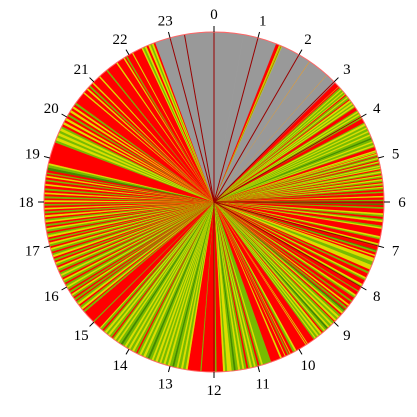  What do you see at coordinates (165, 385) in the screenshot?
I see `hour-label-13: 13` at bounding box center [165, 385].